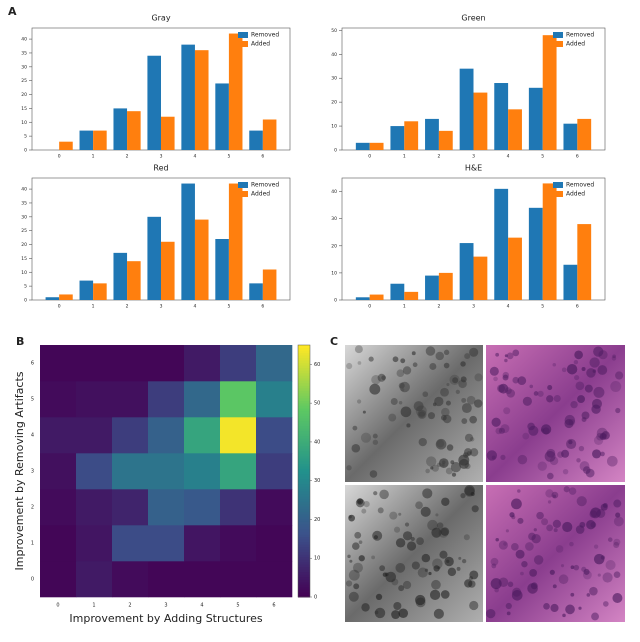 This screenshot has width=640, height=642. What do you see at coordinates (32, 472) in the screenshot?
I see `y-tick-label: 3` at bounding box center [32, 472].